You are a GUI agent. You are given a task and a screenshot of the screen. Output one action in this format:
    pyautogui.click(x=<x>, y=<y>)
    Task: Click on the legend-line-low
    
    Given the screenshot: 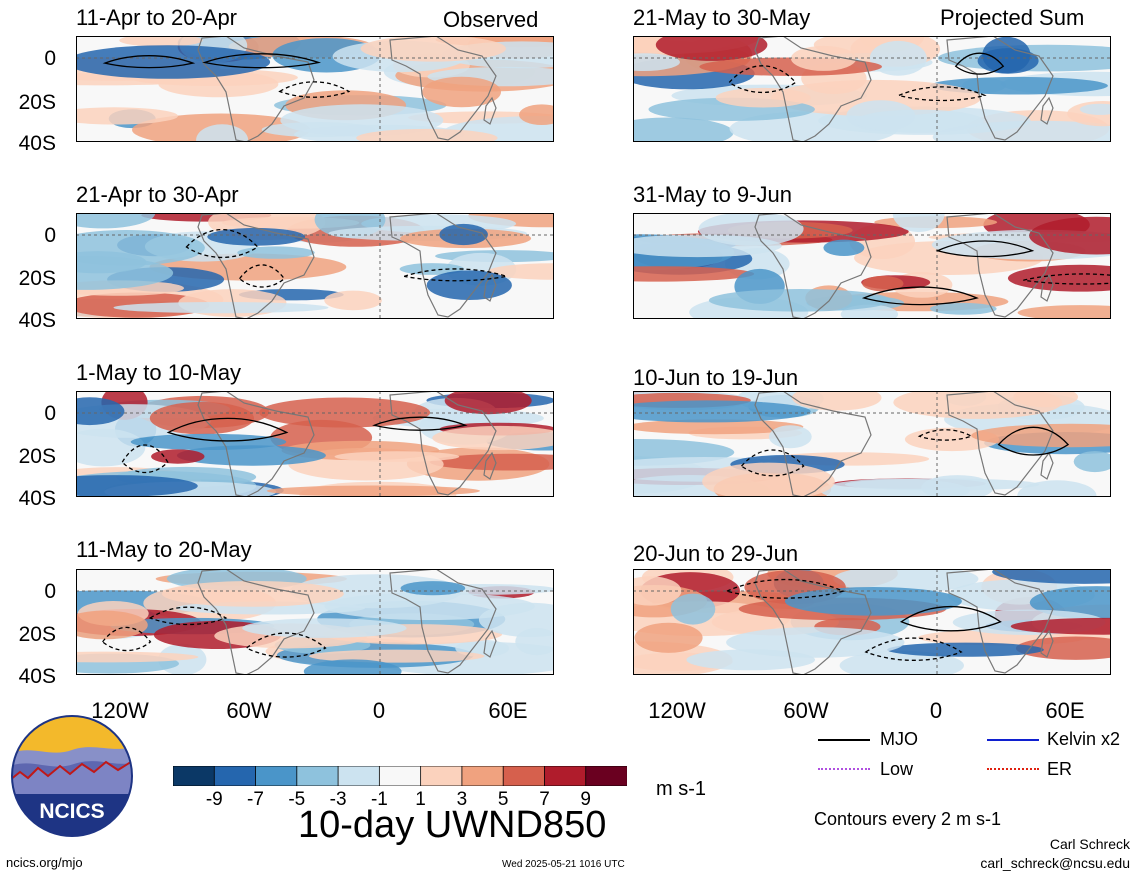 What is the action you would take?
    pyautogui.click(x=844, y=769)
    